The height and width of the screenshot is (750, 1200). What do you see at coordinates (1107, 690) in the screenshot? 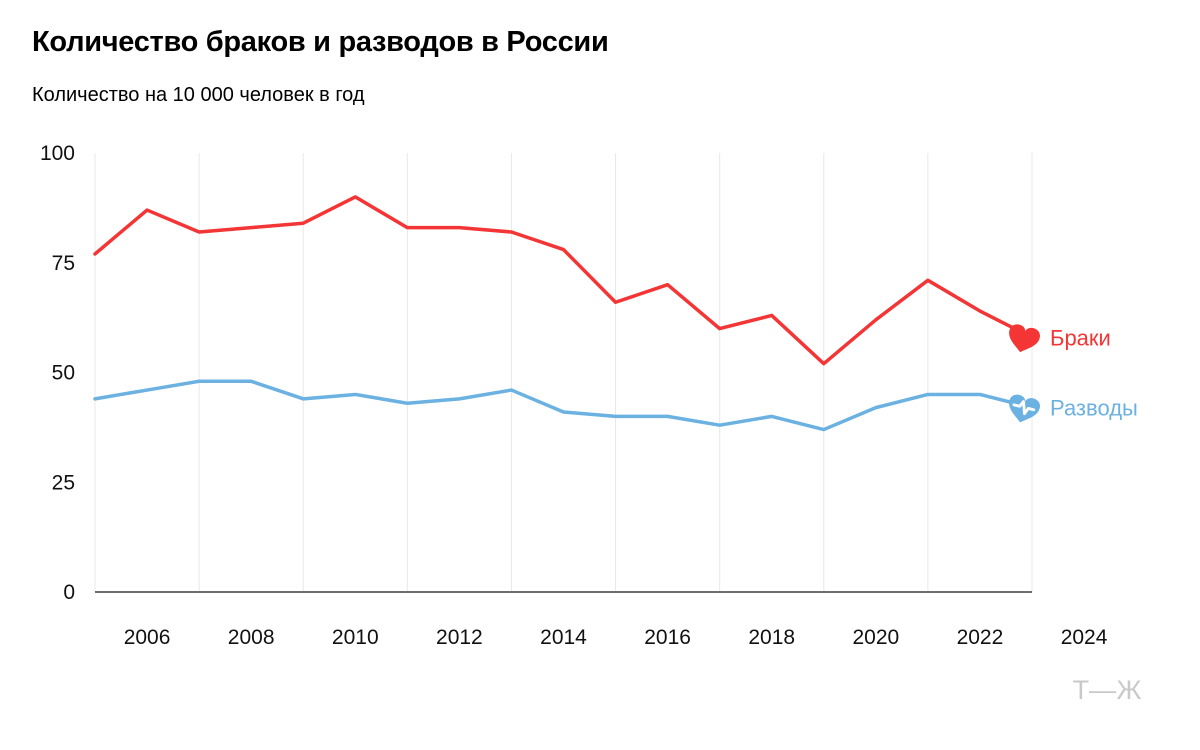
I see `tj-logo: Т—Ж` at bounding box center [1107, 690].